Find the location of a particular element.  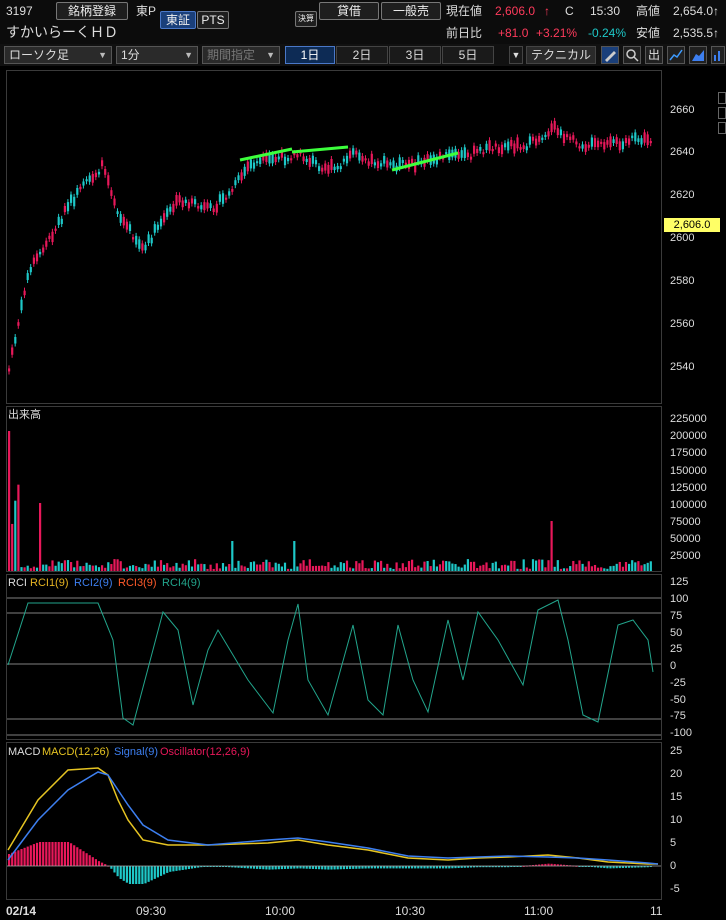

volume-tick: 150000 is located at coordinates (688, 471).